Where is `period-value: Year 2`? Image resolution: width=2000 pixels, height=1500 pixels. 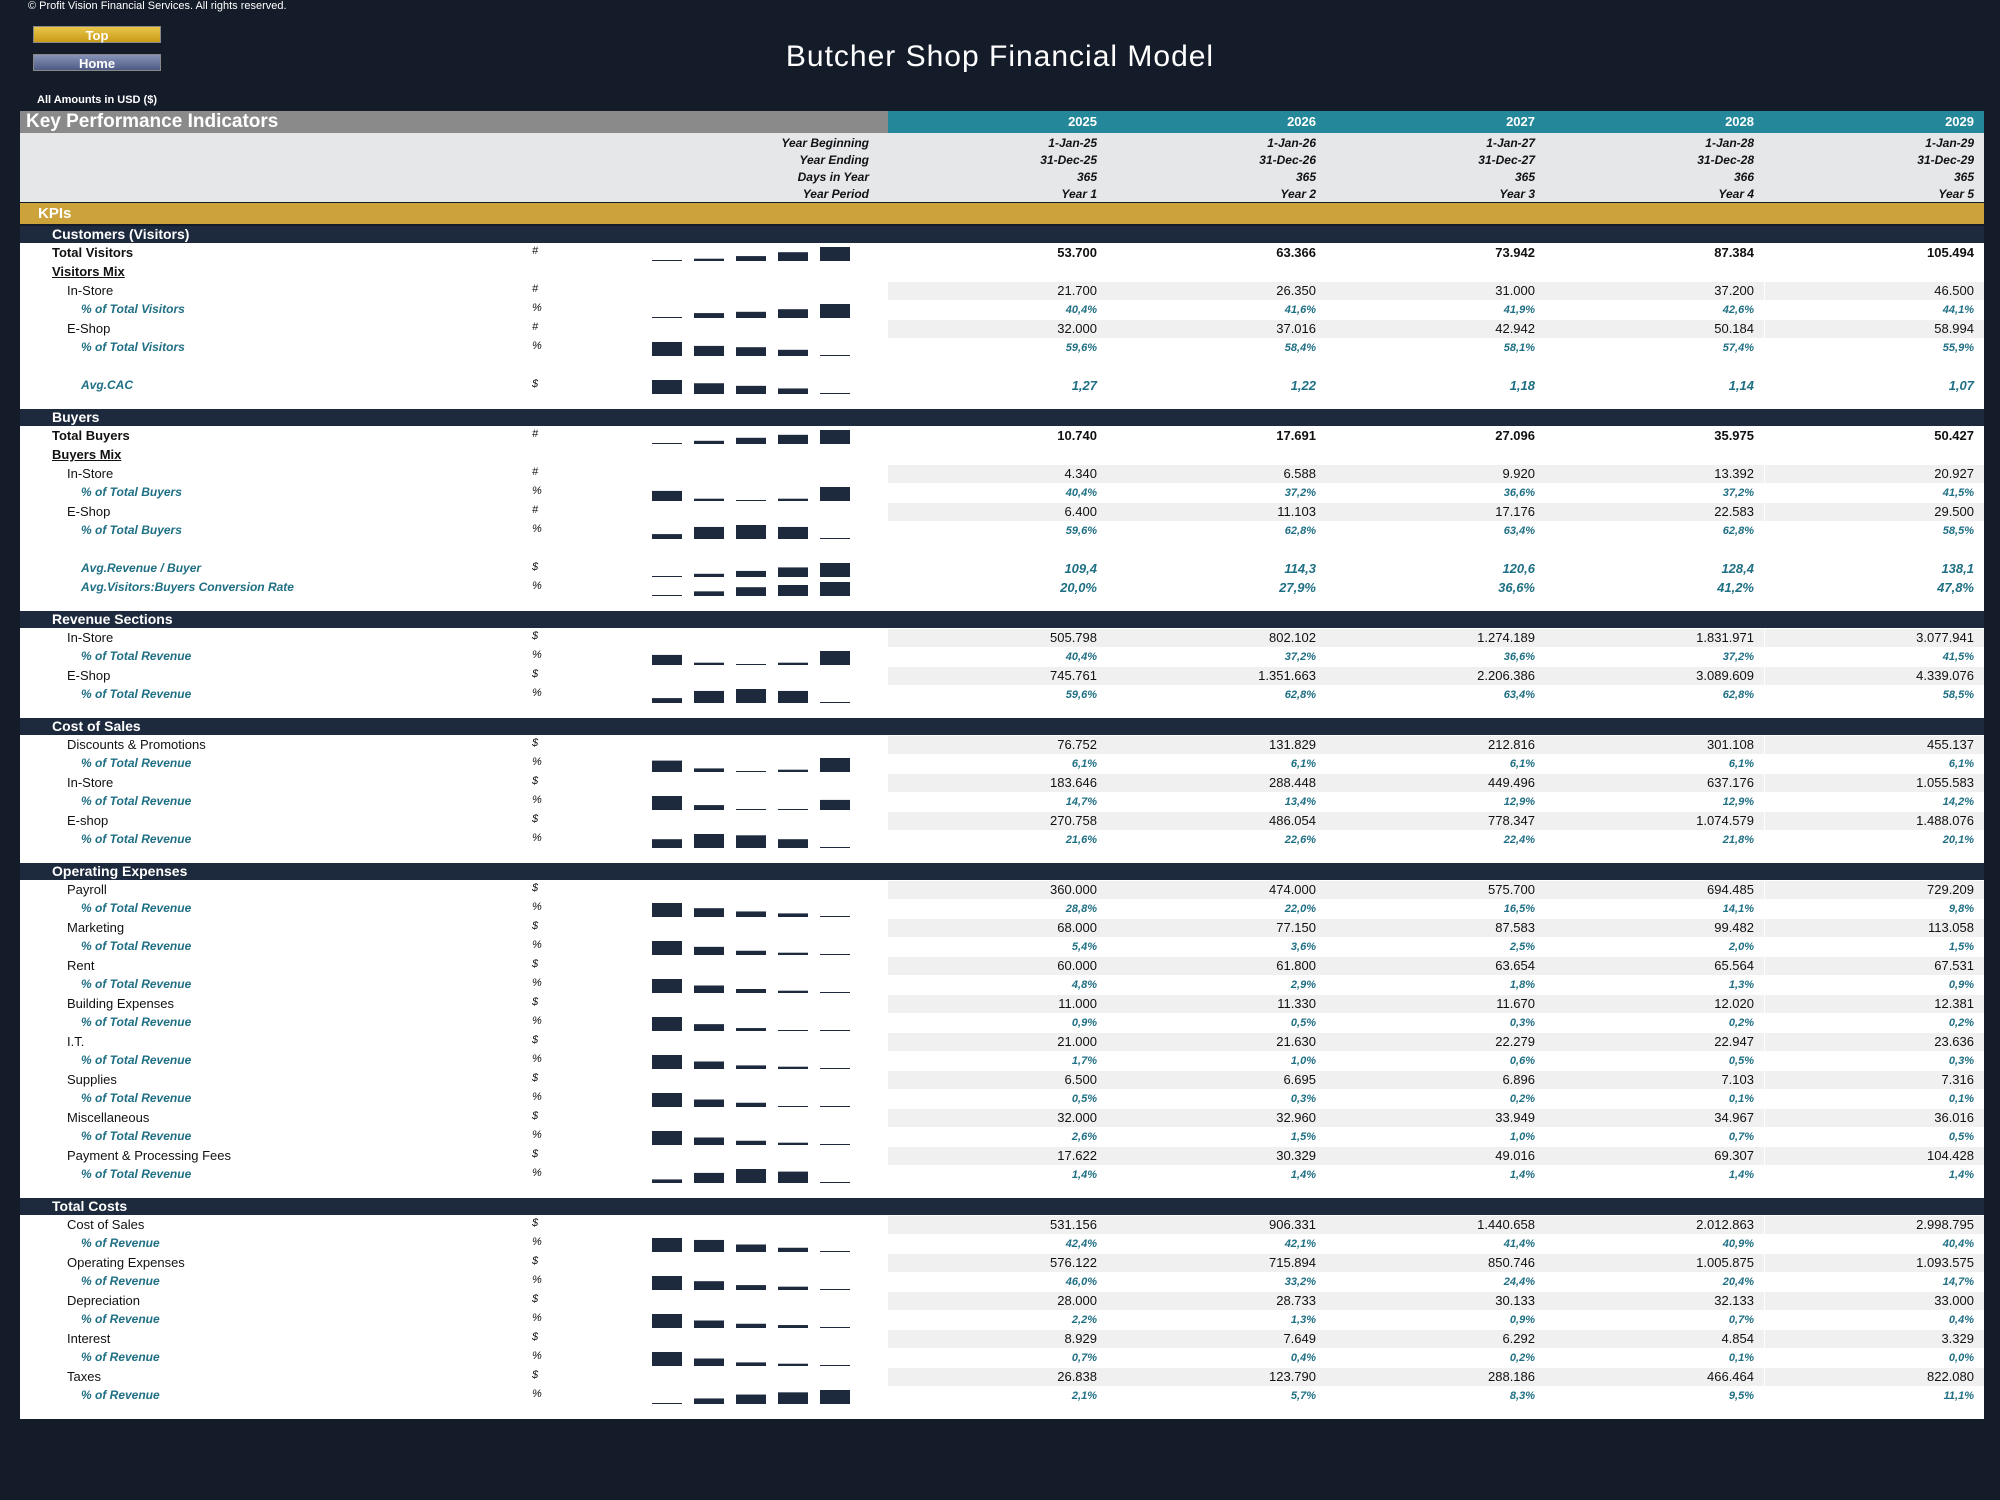
period-value: Year 2 is located at coordinates (1298, 194).